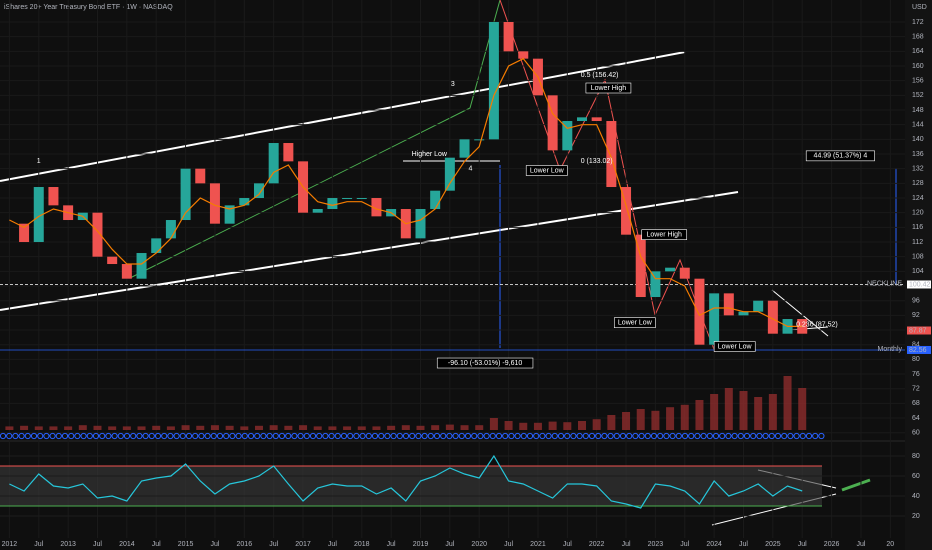  I want to click on y-tick-label: 72, so click(916, 389).